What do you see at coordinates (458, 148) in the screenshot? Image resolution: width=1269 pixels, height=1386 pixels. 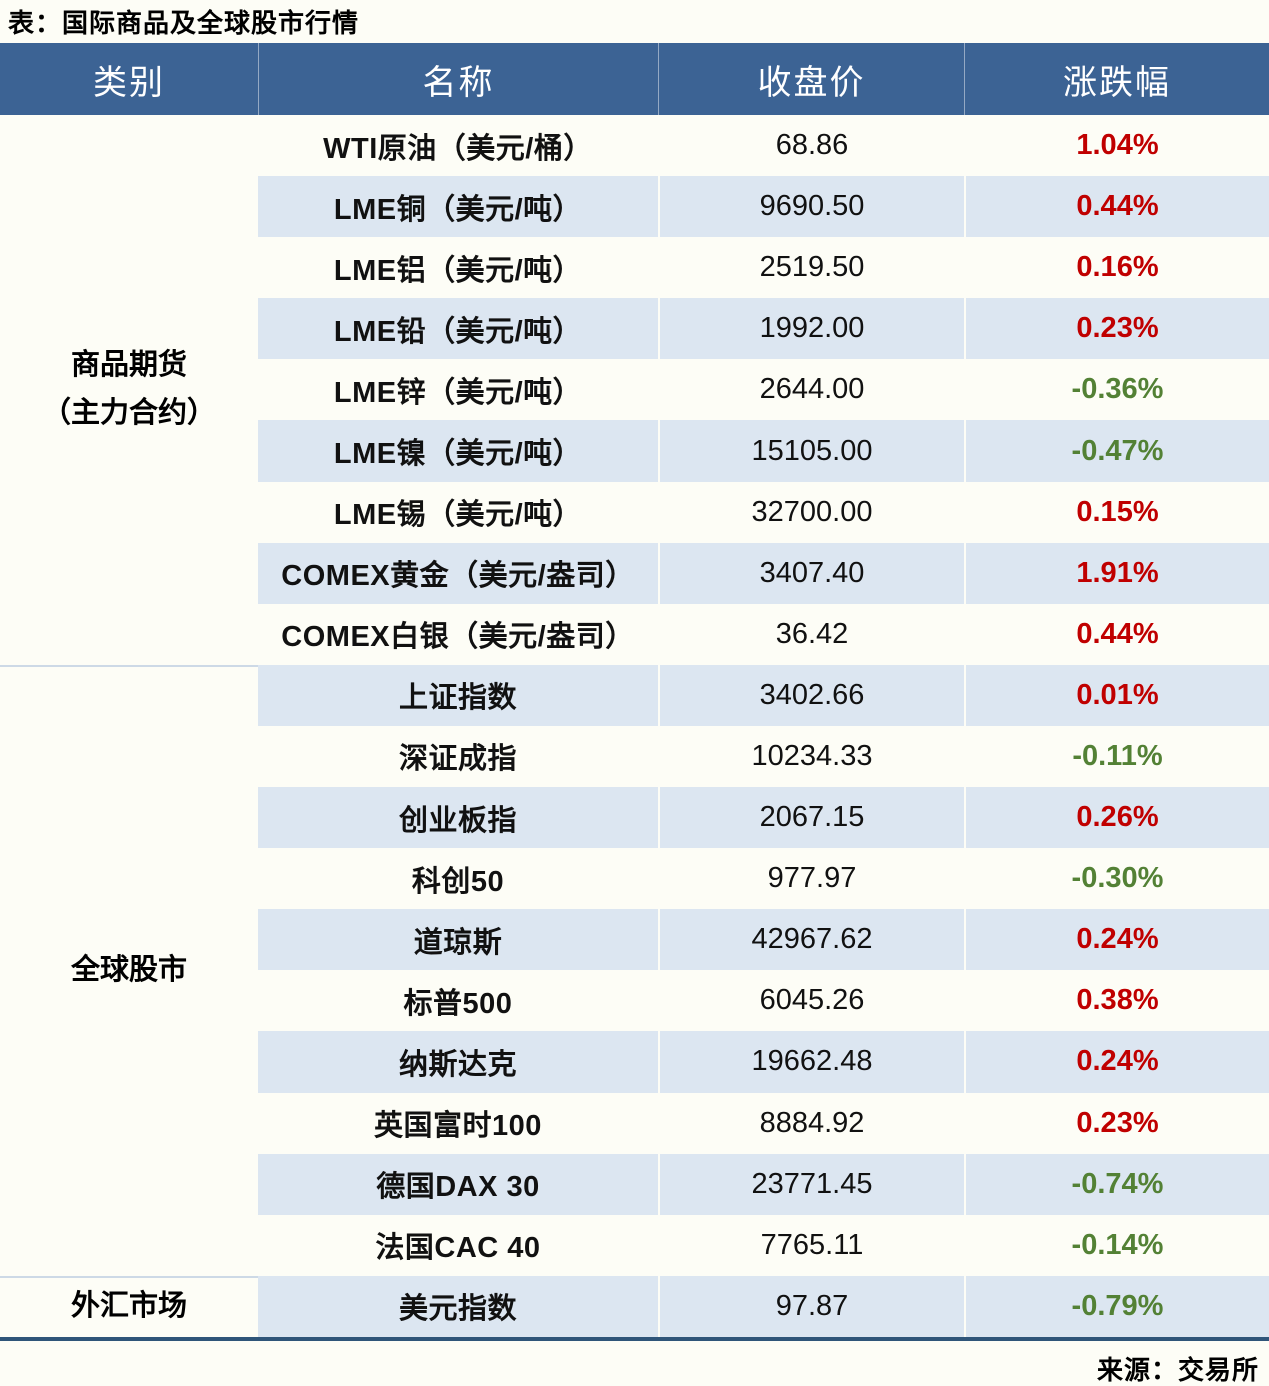 I see `name-cell: WTI原油（美元/桶）` at bounding box center [458, 148].